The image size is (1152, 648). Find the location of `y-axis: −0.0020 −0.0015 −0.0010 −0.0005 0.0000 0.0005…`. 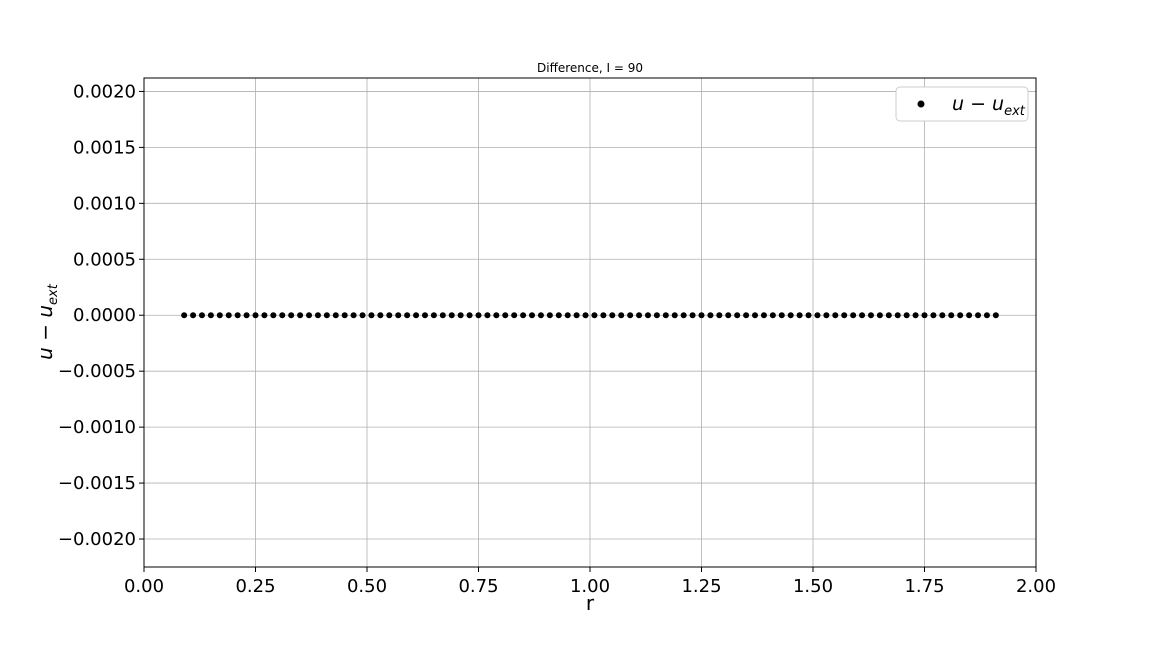

y-axis: −0.0020 −0.0015 −0.0010 −0.0005 0.0000 0.0005… is located at coordinates (101, 315).